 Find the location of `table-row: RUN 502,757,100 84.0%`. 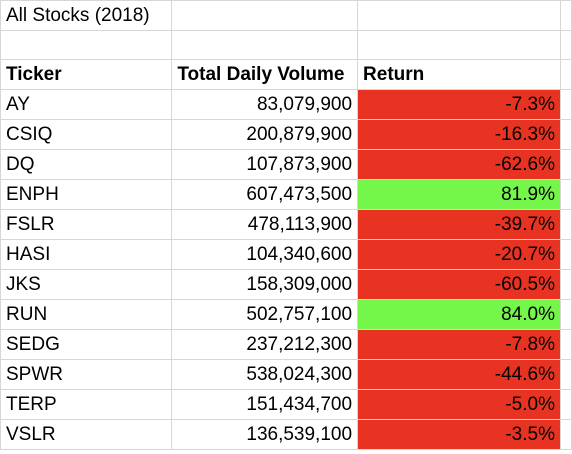

table-row: RUN 502,757,100 84.0% is located at coordinates (286, 314).